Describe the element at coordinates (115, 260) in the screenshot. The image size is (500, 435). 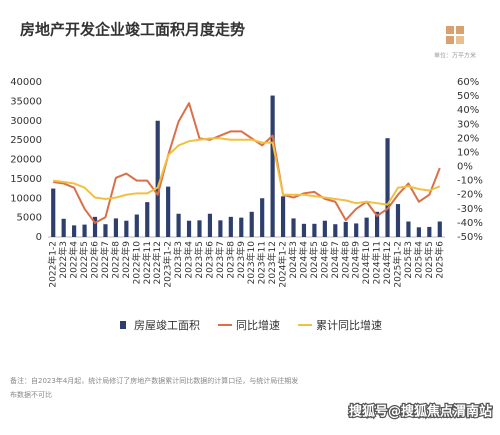
I see `x-tick-label: 2022年8` at that location.